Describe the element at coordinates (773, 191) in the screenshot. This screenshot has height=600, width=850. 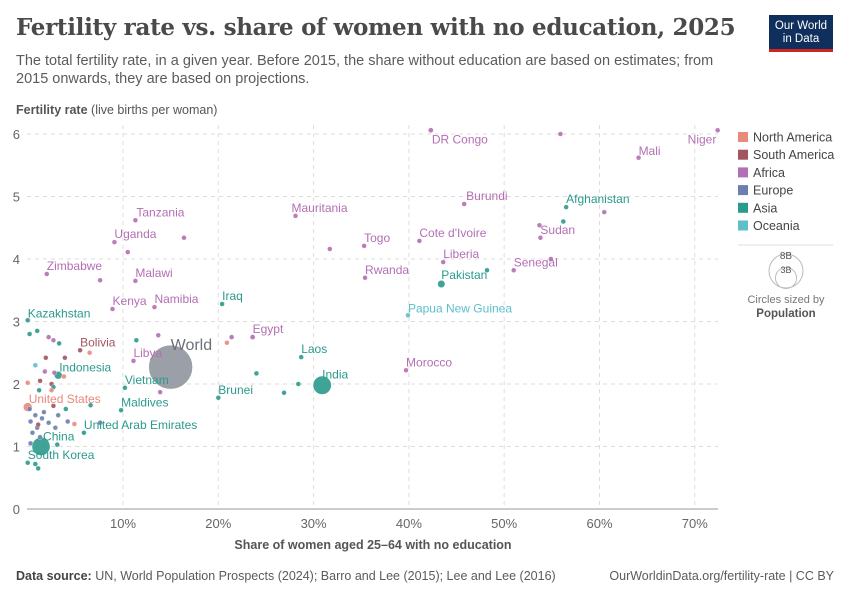
I see `legend-label: Europe` at that location.